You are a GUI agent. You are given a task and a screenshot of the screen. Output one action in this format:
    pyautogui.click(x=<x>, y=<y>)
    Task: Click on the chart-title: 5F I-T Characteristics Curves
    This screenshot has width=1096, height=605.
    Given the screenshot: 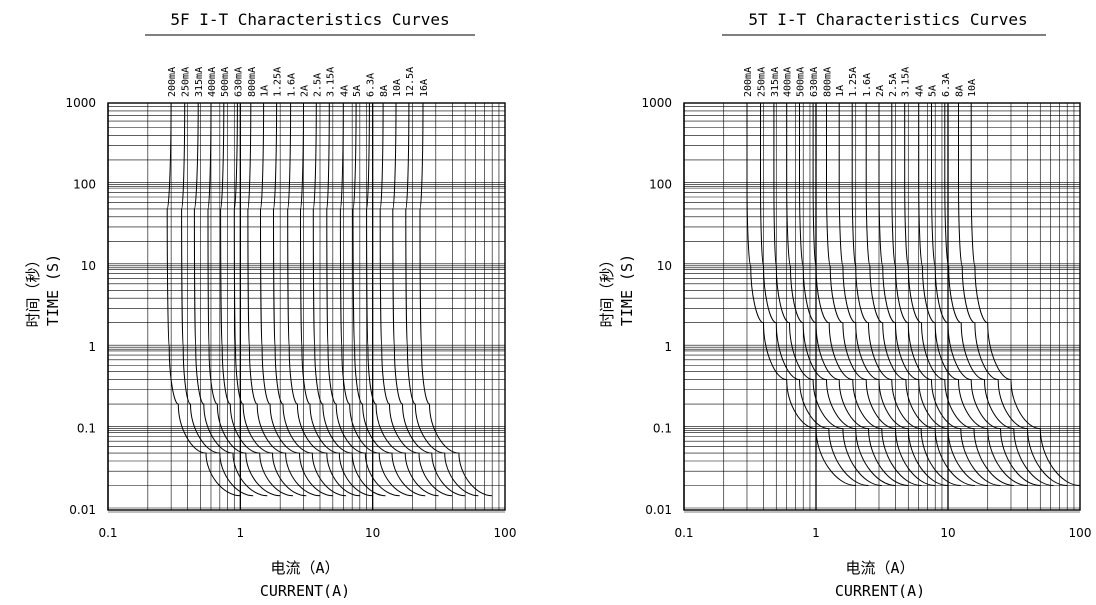 What is the action you would take?
    pyautogui.click(x=309, y=19)
    